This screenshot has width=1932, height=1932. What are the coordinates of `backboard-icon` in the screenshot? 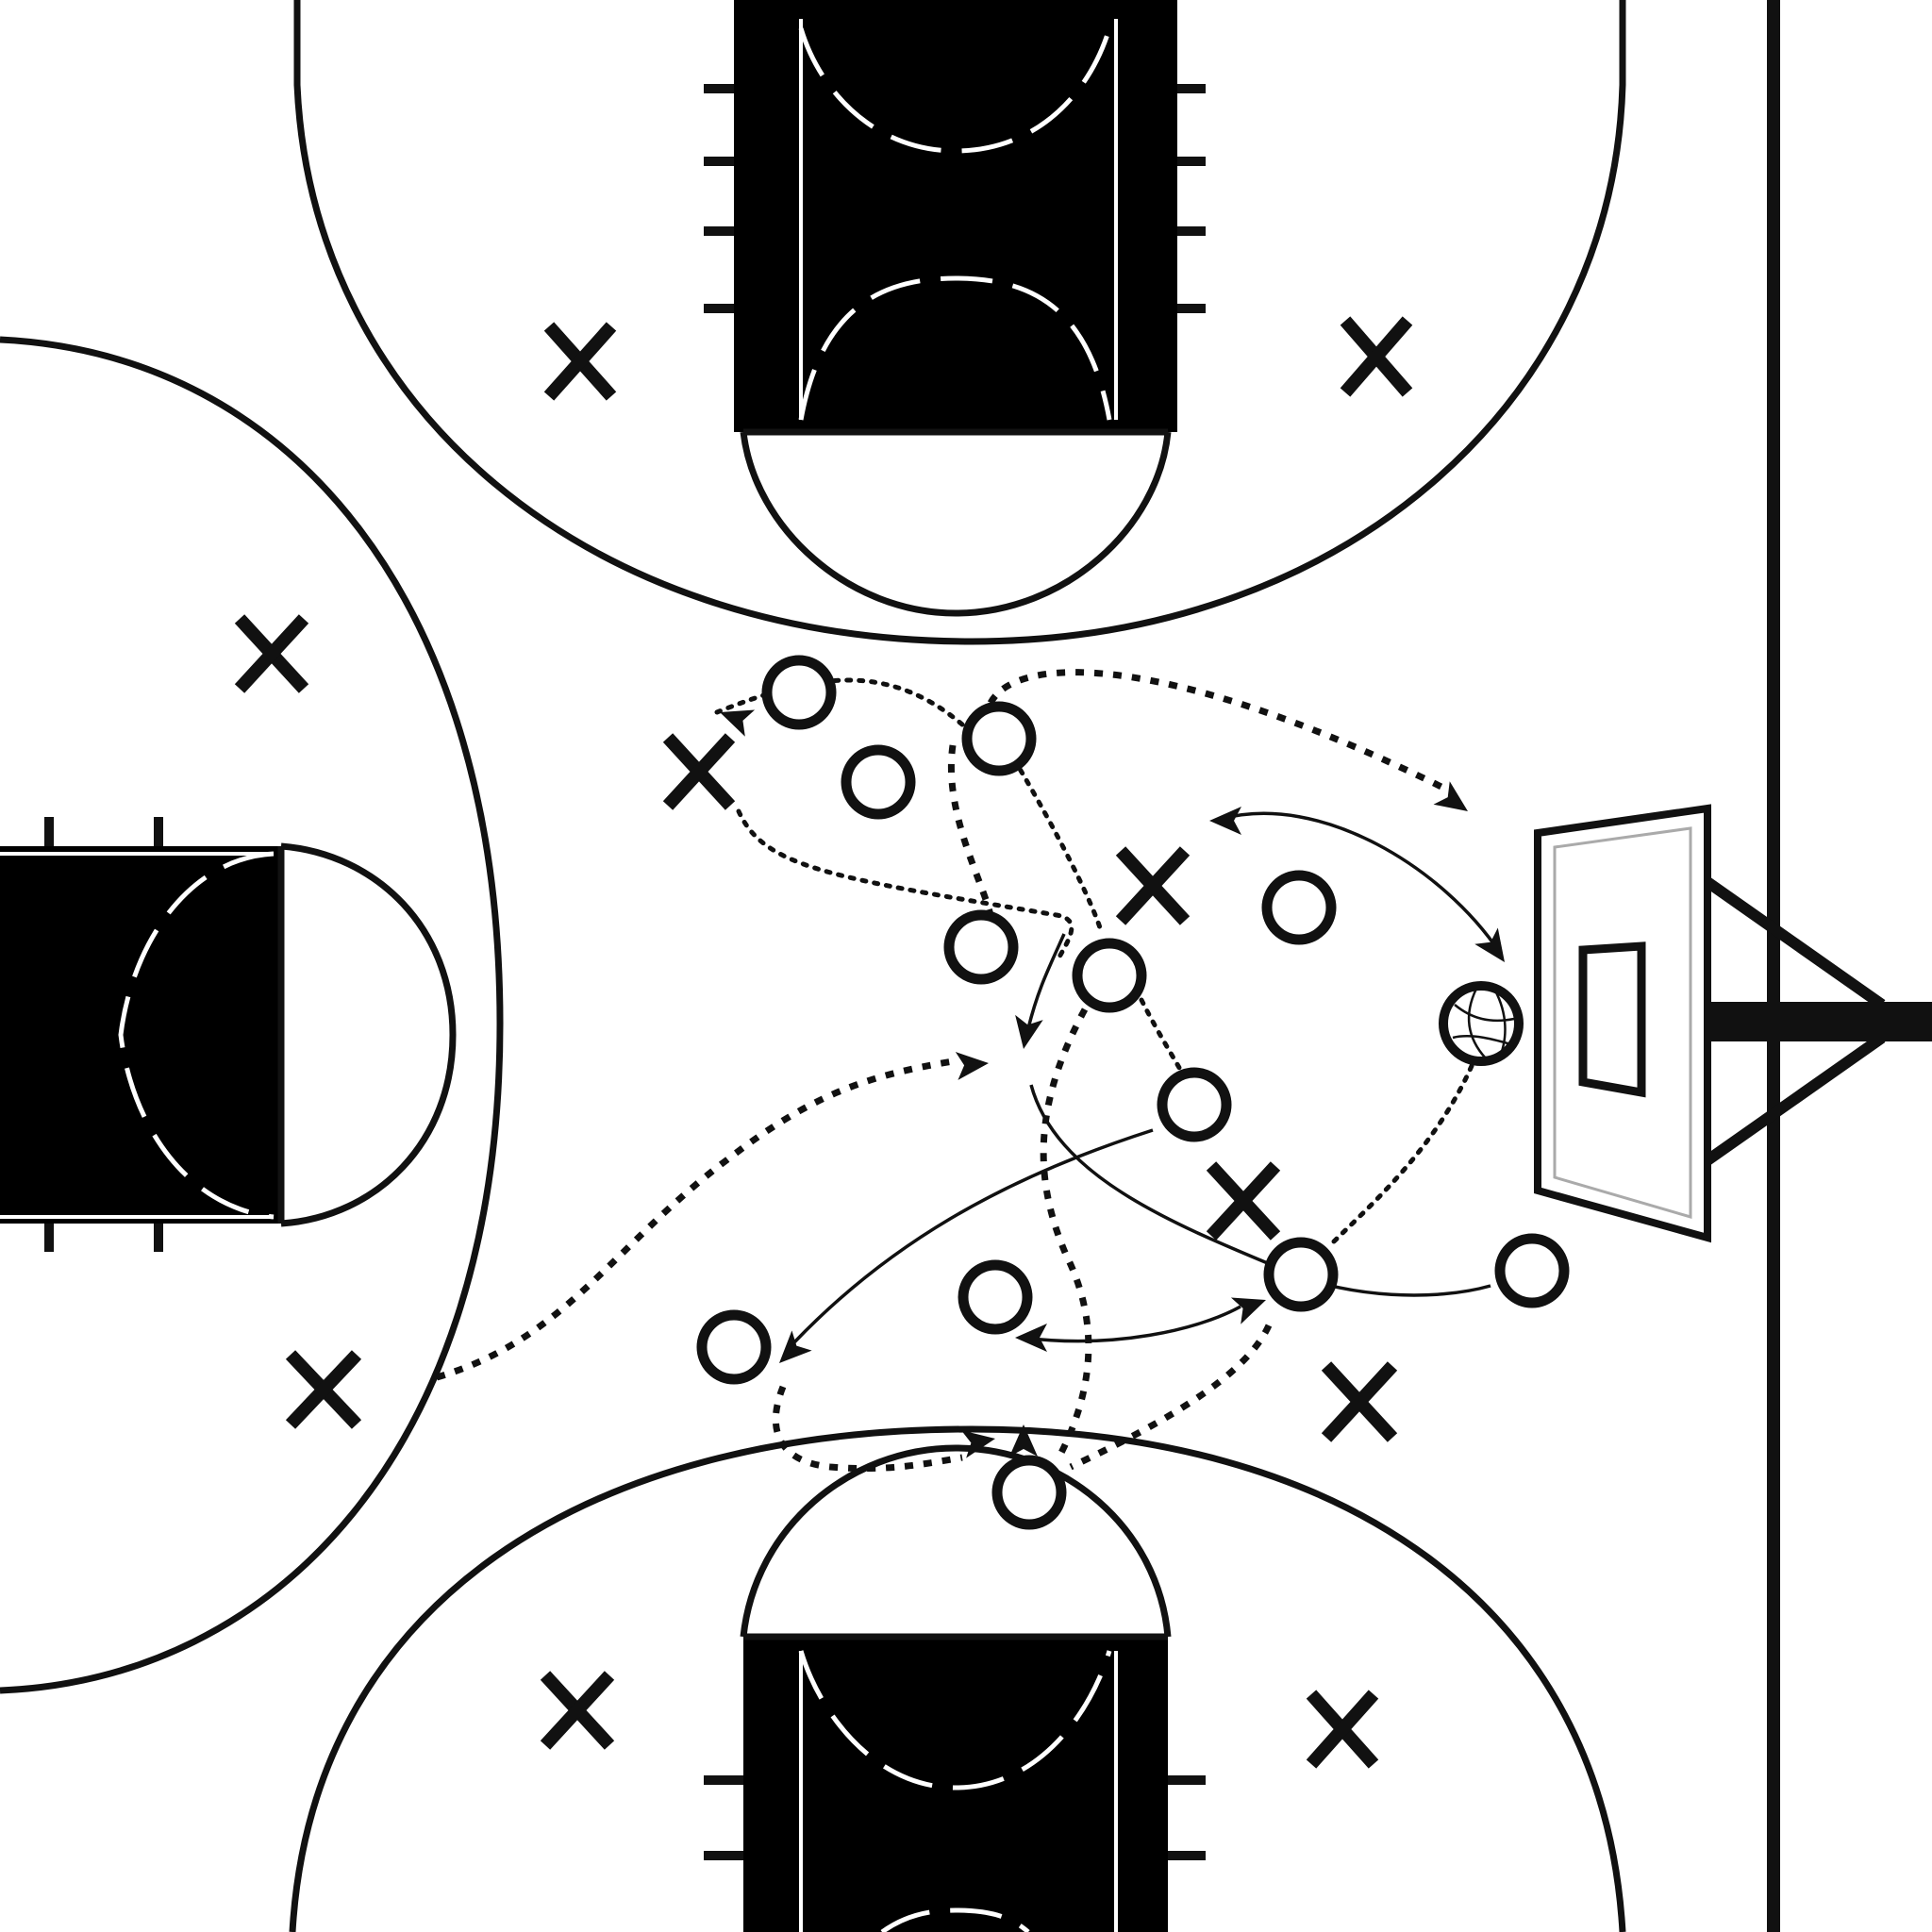 It's located at (1733, 1023).